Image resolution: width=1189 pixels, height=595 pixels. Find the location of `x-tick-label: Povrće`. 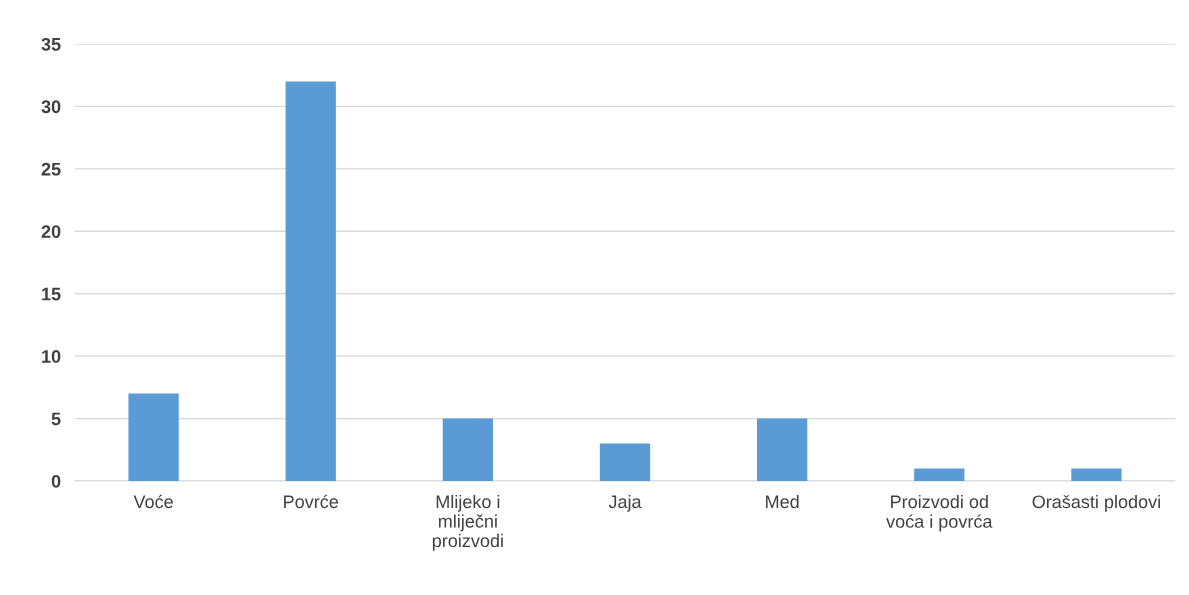

x-tick-label: Povrće is located at coordinates (311, 501).